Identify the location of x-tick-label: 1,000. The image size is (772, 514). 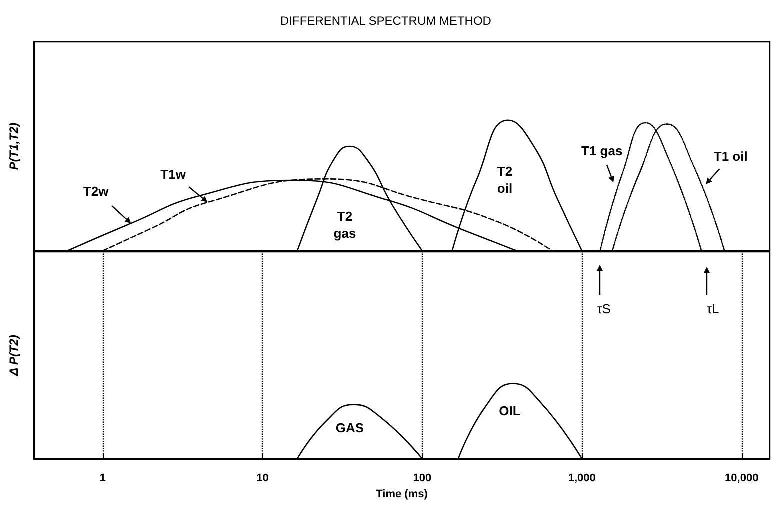
(582, 478).